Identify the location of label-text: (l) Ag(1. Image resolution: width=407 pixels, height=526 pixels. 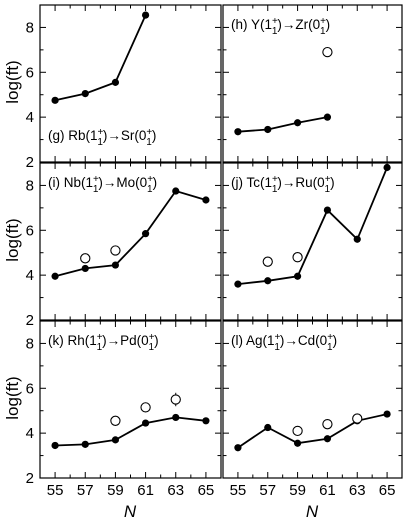
(253, 340).